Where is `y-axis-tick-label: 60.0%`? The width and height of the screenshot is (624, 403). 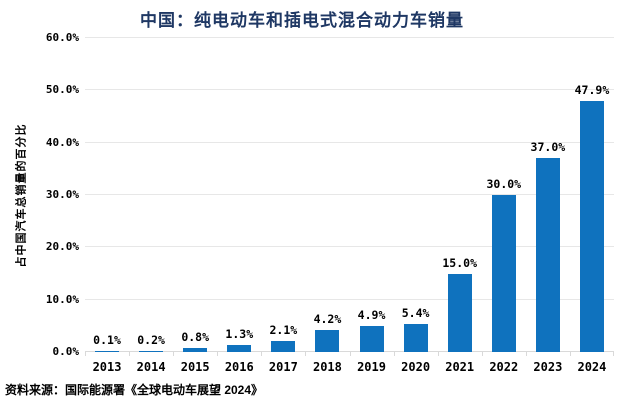
y-axis-tick-label: 60.0% is located at coordinates (62, 37).